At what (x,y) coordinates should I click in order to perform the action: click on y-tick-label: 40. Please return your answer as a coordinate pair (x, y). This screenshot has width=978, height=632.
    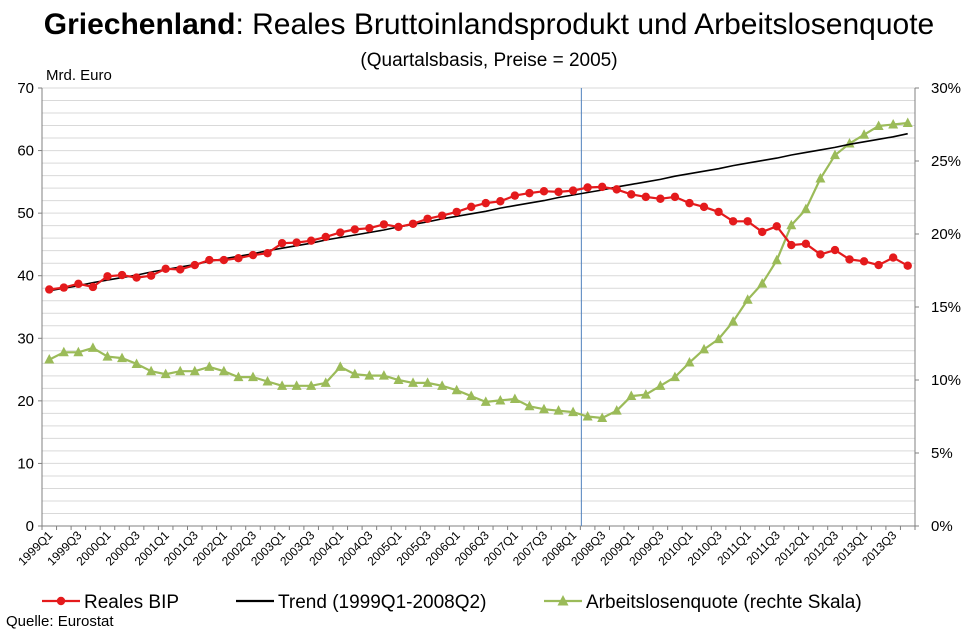
    Looking at the image, I should click on (25, 276).